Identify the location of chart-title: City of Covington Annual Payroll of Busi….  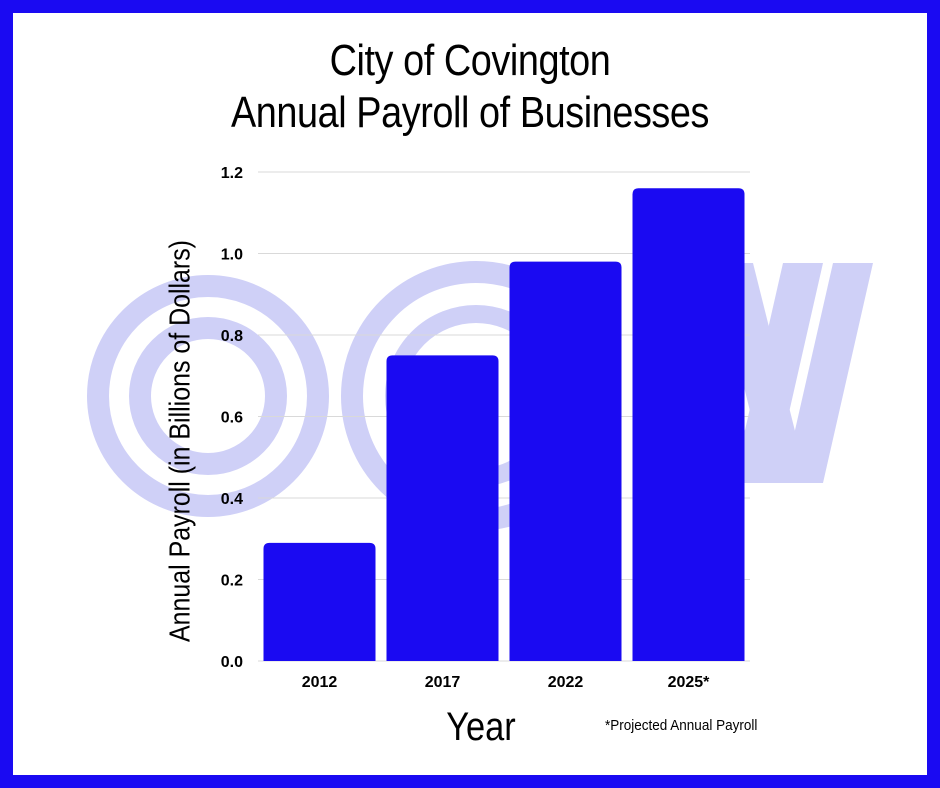
(470, 87).